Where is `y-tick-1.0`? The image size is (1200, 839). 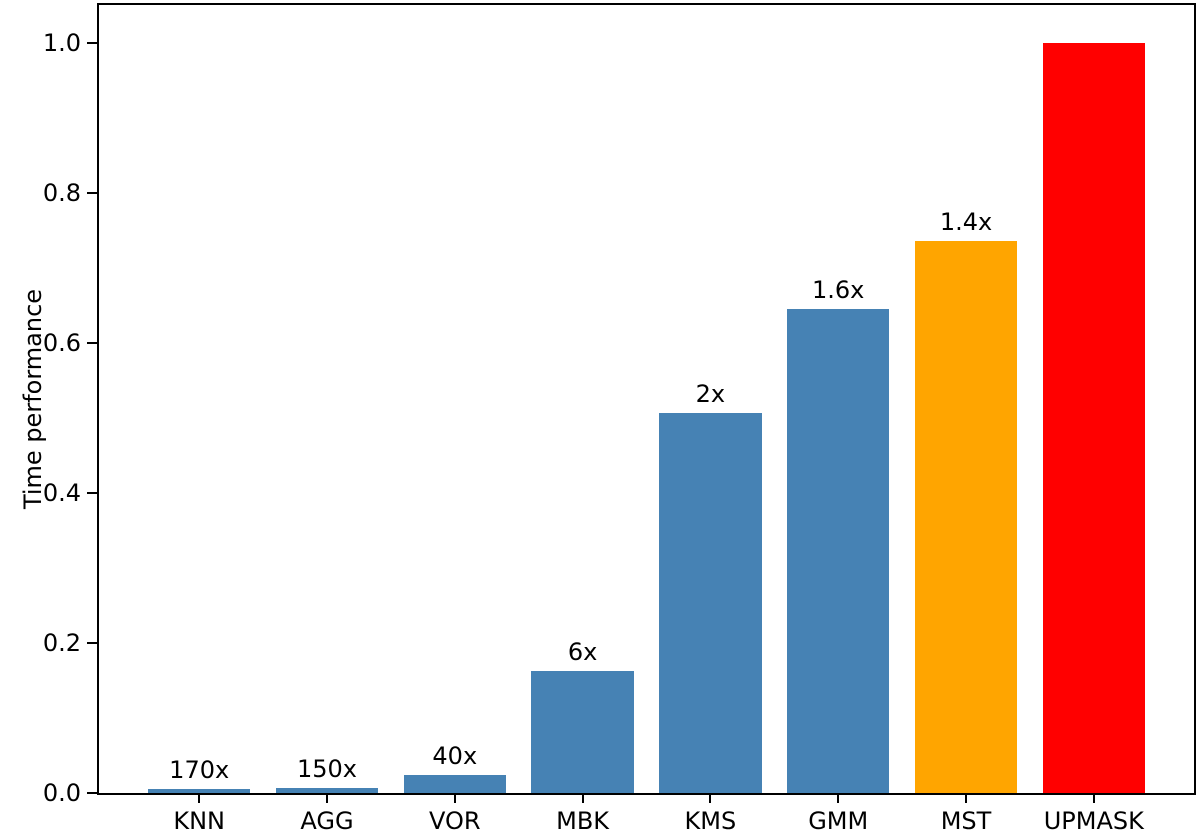
y-tick-1.0 is located at coordinates (92, 42).